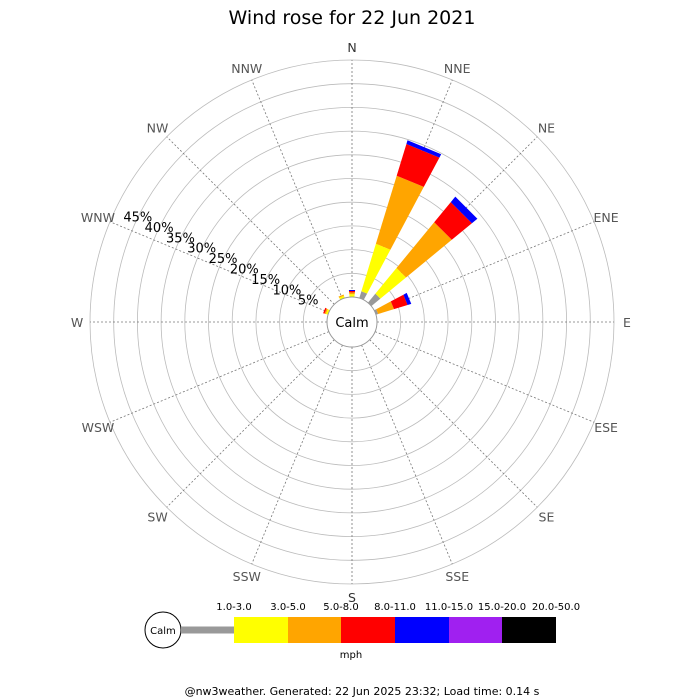  I want to click on radial-tick-label: 25%, so click(223, 259).